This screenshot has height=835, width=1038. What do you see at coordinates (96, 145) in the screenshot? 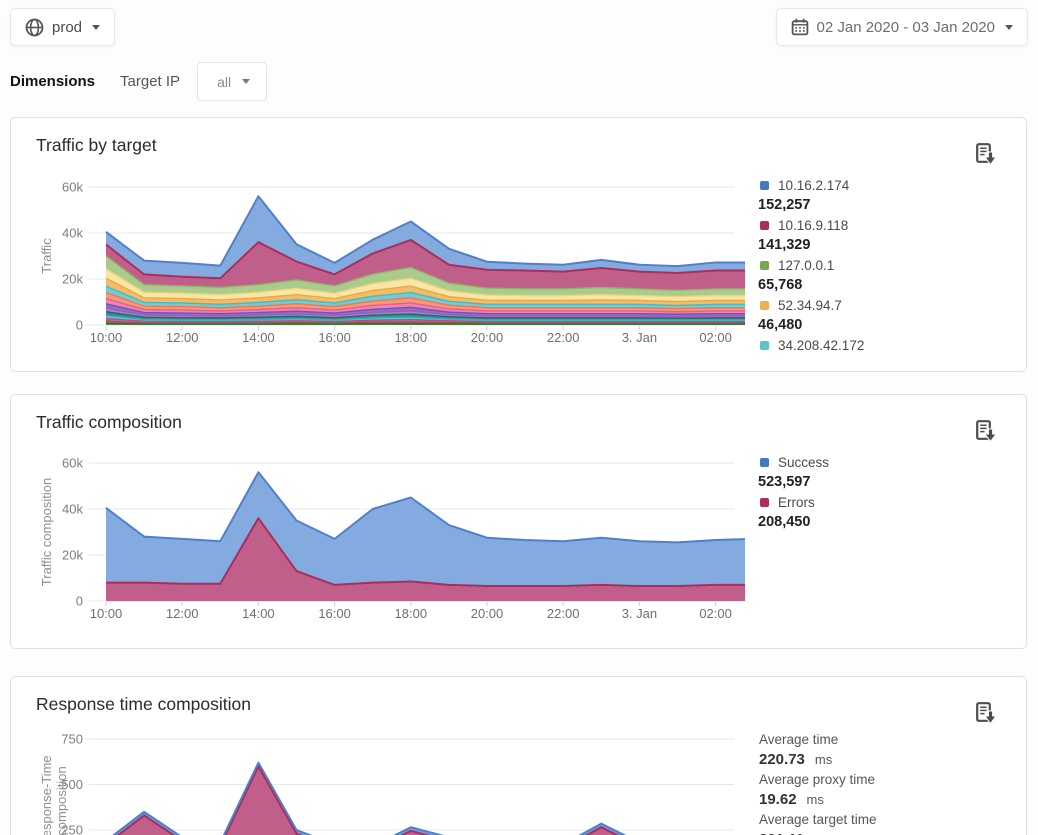
I see `card-title: Traffic by target` at bounding box center [96, 145].